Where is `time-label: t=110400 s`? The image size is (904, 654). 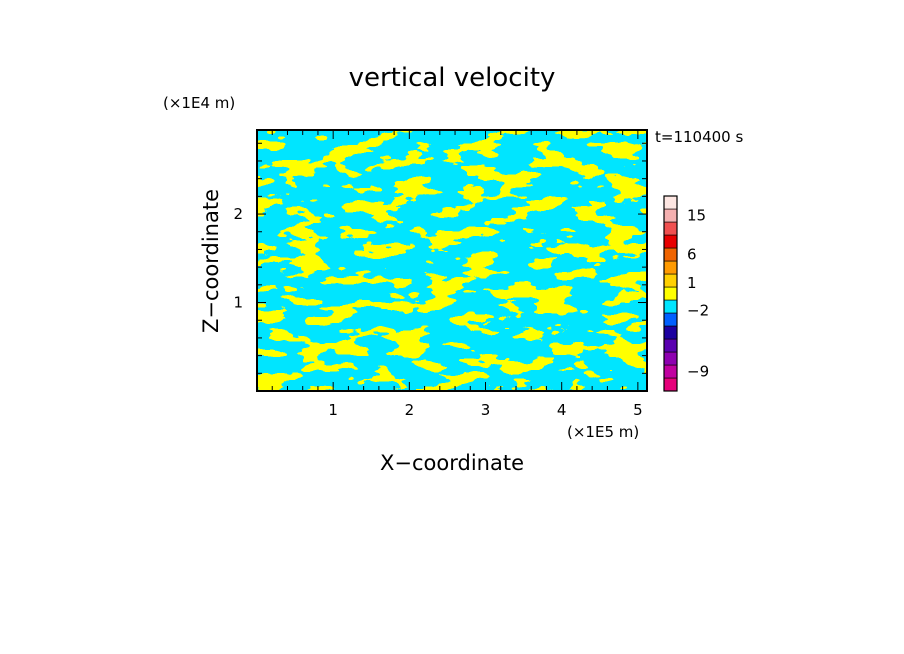
time-label: t=110400 s is located at coordinates (699, 137).